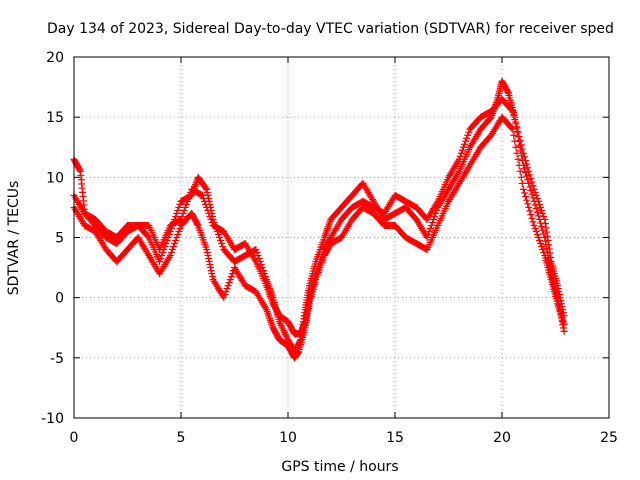  Describe the element at coordinates (74, 438) in the screenshot. I see `x-tick-label: 0` at that location.